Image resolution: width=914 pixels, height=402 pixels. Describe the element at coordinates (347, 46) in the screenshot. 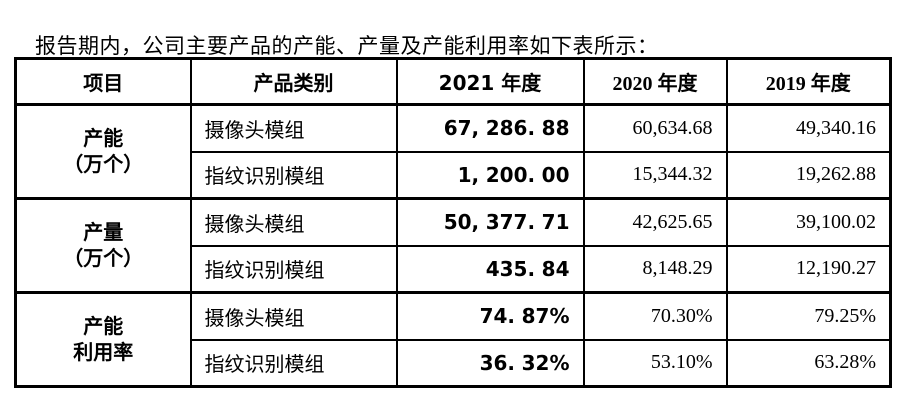

I see `intro-text: 报告期内，公司主要产品的产能、产量及产能利用率如下表所示：` at that location.